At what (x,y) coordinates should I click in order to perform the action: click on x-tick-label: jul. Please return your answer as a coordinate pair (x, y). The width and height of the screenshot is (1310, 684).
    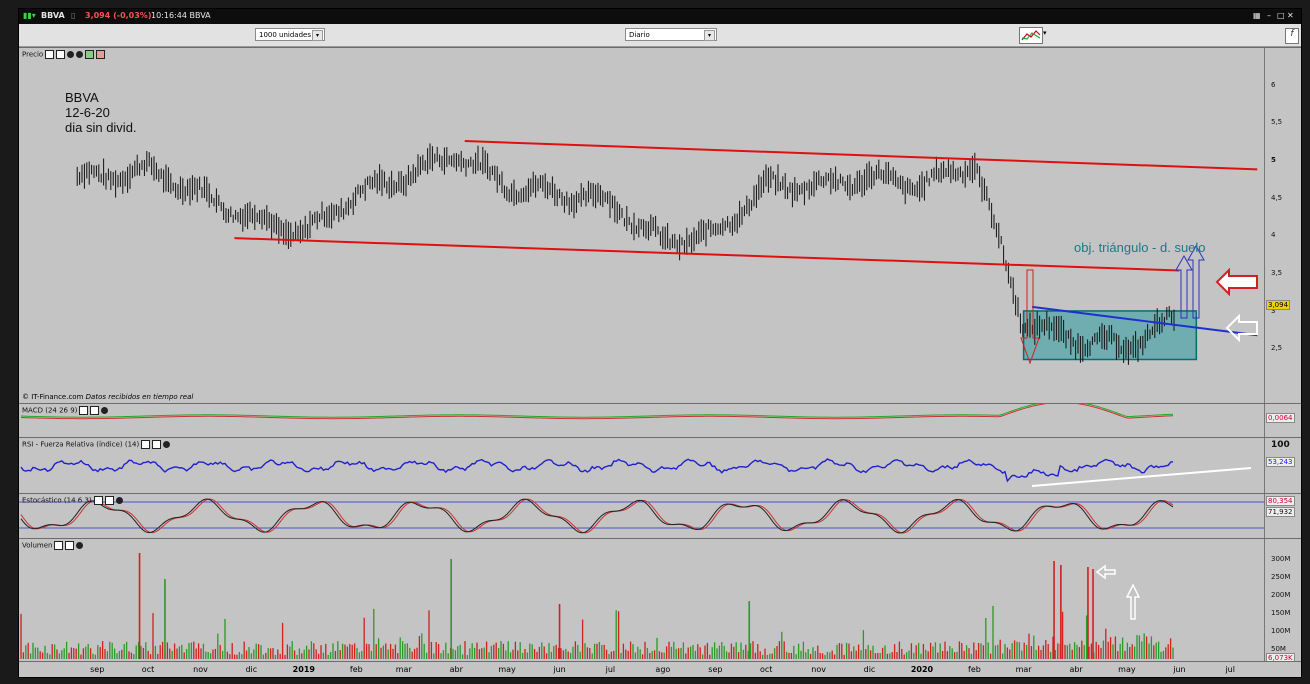
    Looking at the image, I should click on (610, 669).